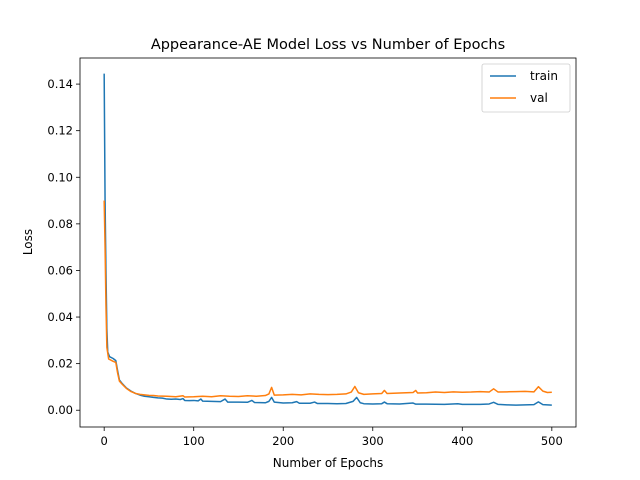 This screenshot has width=640, height=480. What do you see at coordinates (60, 270) in the screenshot?
I see `y-tick-label: 0.06` at bounding box center [60, 270].